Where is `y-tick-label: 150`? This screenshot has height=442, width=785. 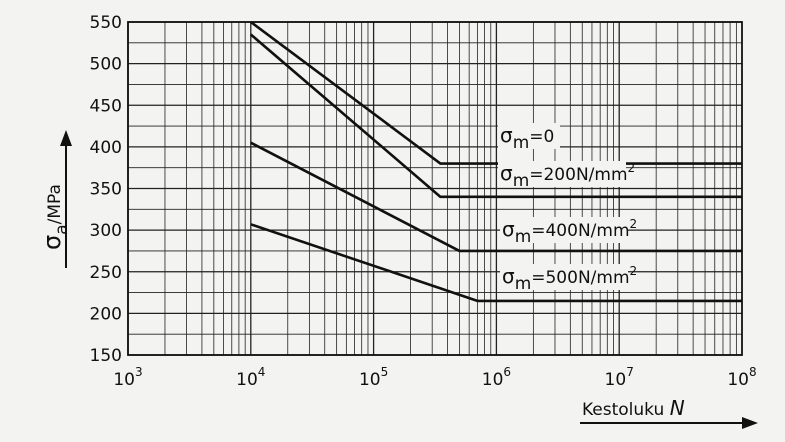
y-tick-label: 150 is located at coordinates (106, 356).